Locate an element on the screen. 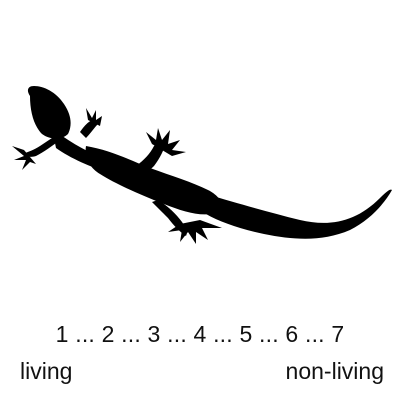  scale-point-3: 3 is located at coordinates (154, 333).